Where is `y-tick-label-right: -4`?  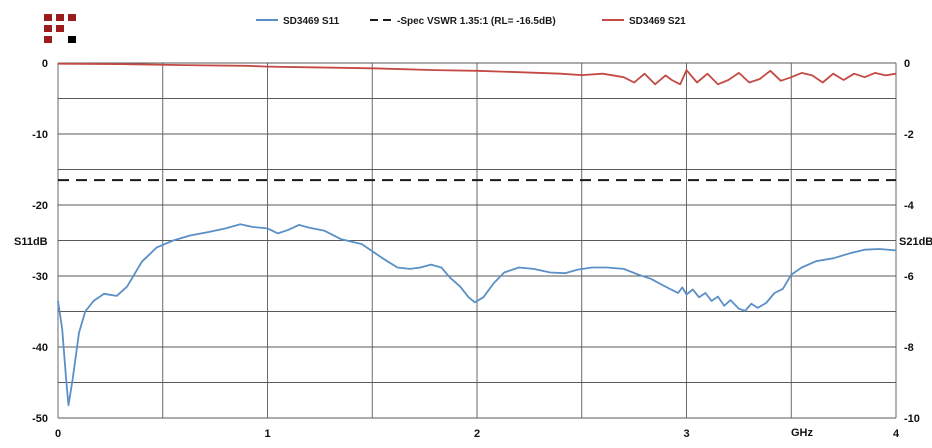 y-tick-label-right: -4 is located at coordinates (909, 206).